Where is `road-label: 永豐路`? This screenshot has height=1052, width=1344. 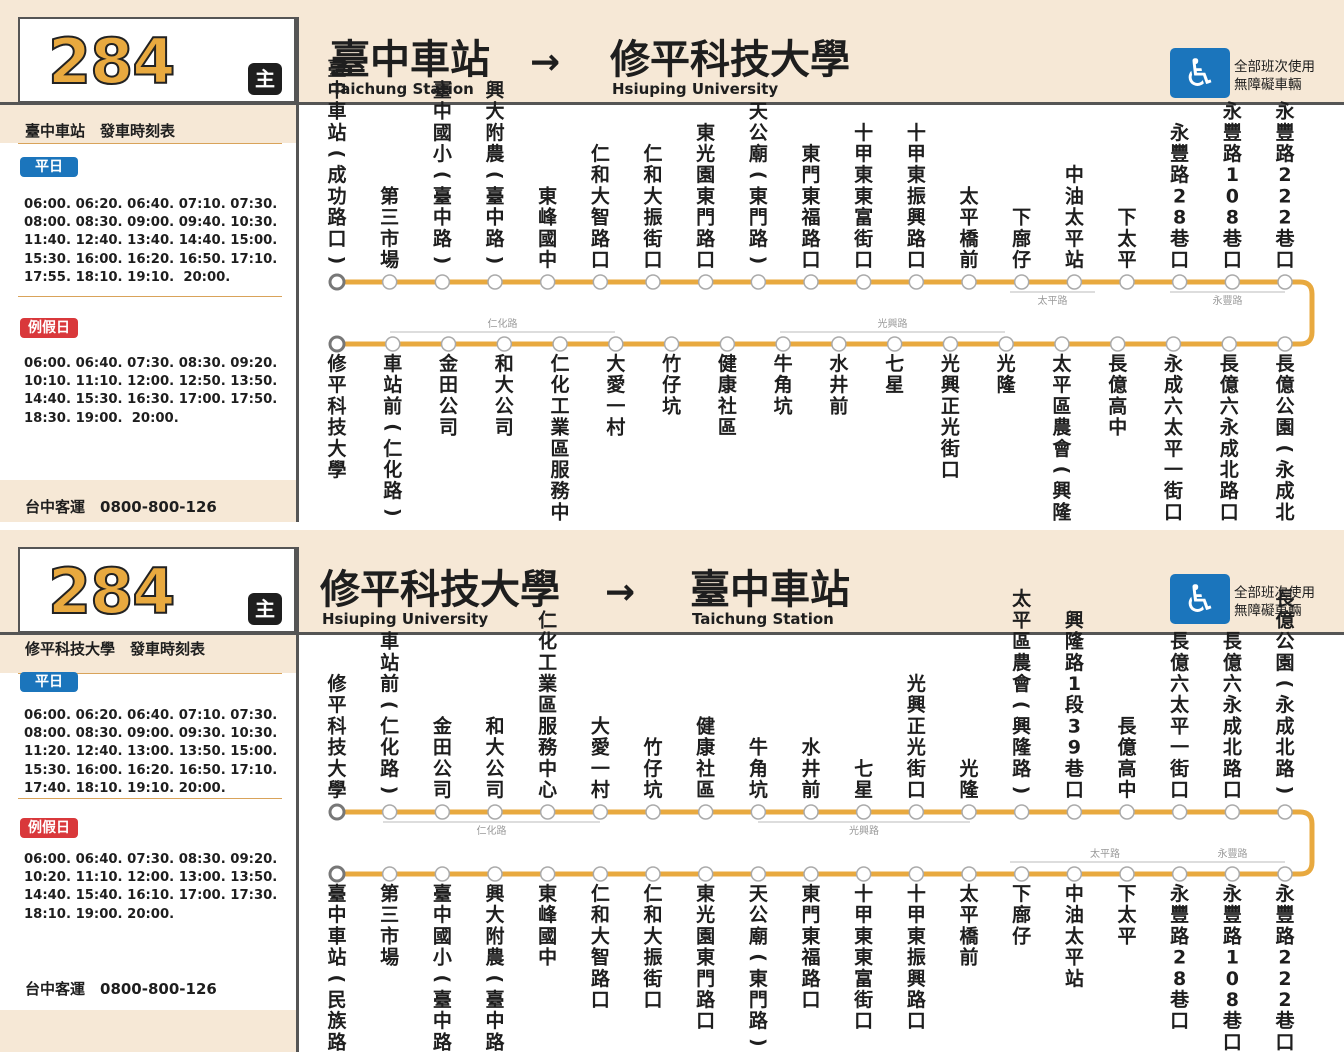 road-label: 永豐路 is located at coordinates (1233, 853).